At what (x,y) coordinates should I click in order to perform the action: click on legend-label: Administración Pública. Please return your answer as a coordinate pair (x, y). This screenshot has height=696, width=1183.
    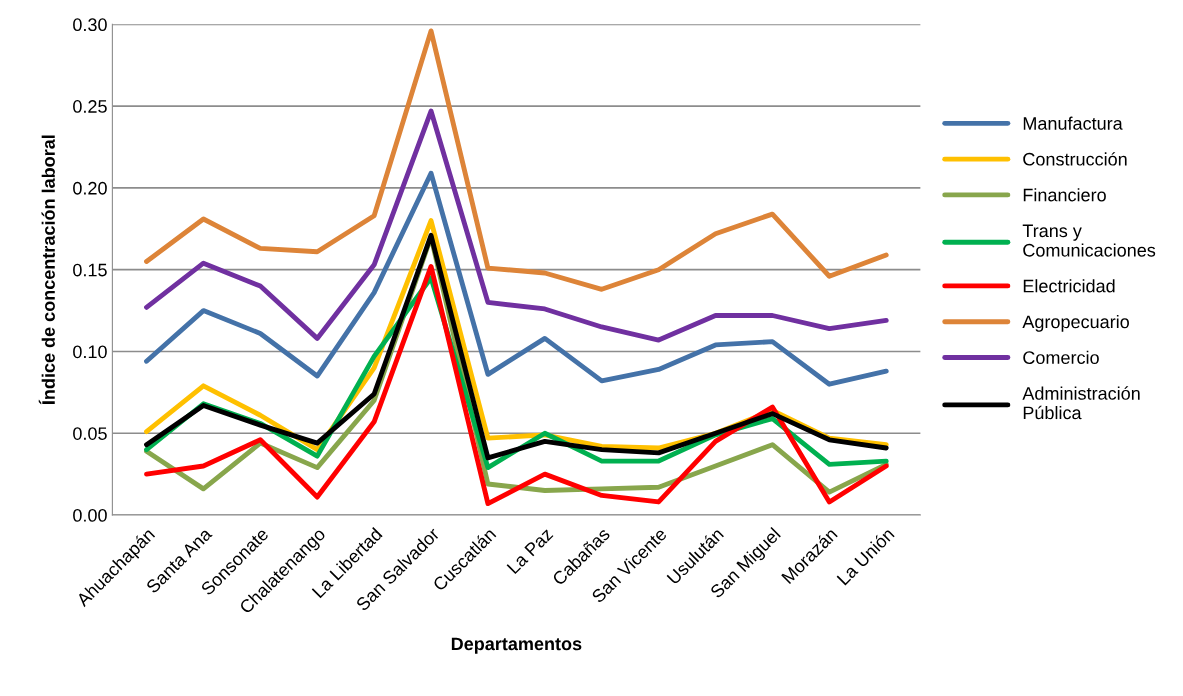
    Looking at the image, I should click on (1081, 403).